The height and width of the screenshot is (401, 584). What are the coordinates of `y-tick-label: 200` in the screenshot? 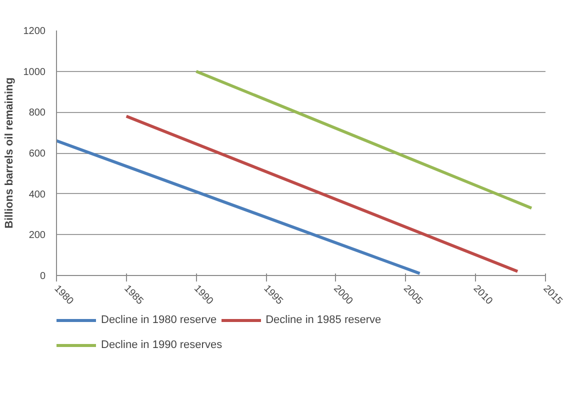 It's located at (37, 236).